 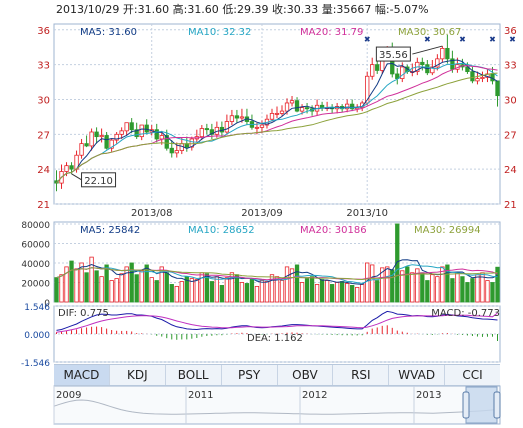 What do you see at coordinates (110, 230) in the screenshot?
I see `volume-ma5-label: MA5: 25842` at bounding box center [110, 230].